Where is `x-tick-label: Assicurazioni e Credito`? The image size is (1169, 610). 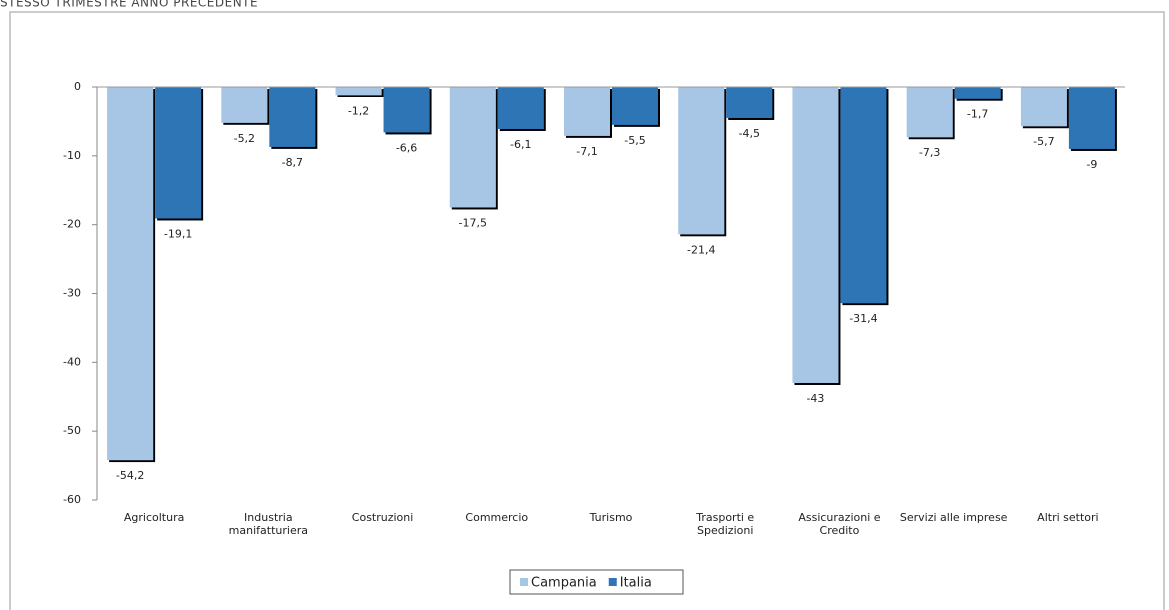 x-tick-label: Assicurazioni e Credito is located at coordinates (839, 524).